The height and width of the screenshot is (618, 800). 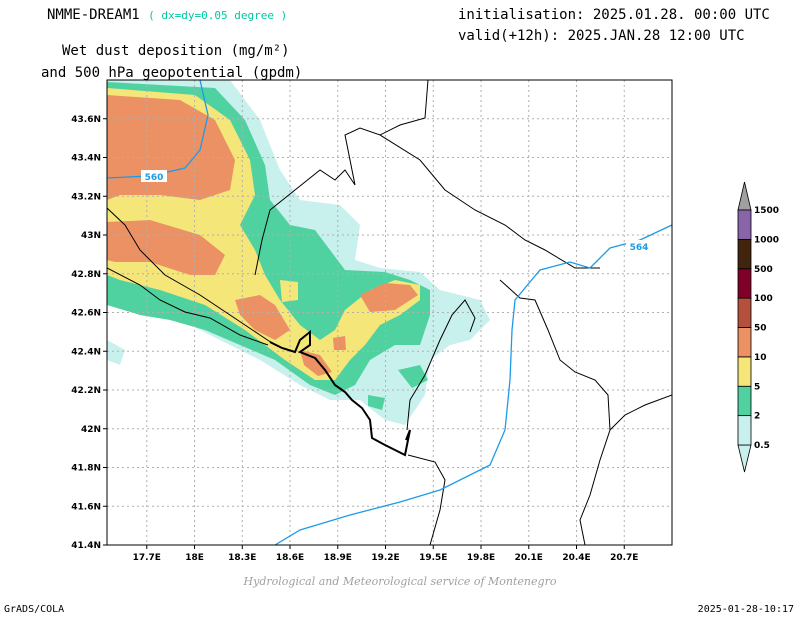 What do you see at coordinates (290, 558) in the screenshot?
I see `lon-tick-label: 18.6E` at bounding box center [290, 558].